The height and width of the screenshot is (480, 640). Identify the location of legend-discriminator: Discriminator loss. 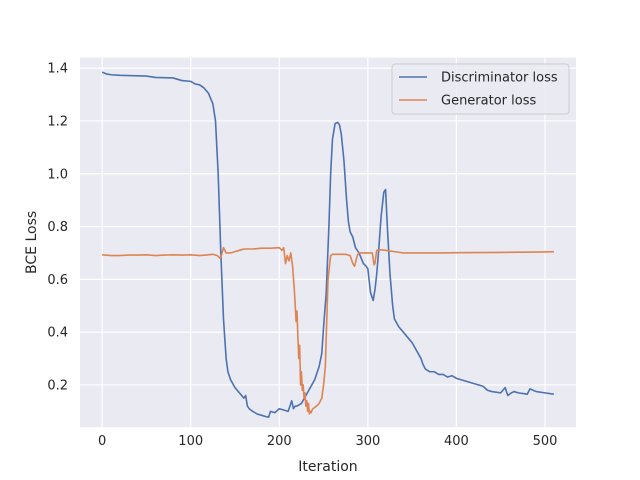
(478, 78).